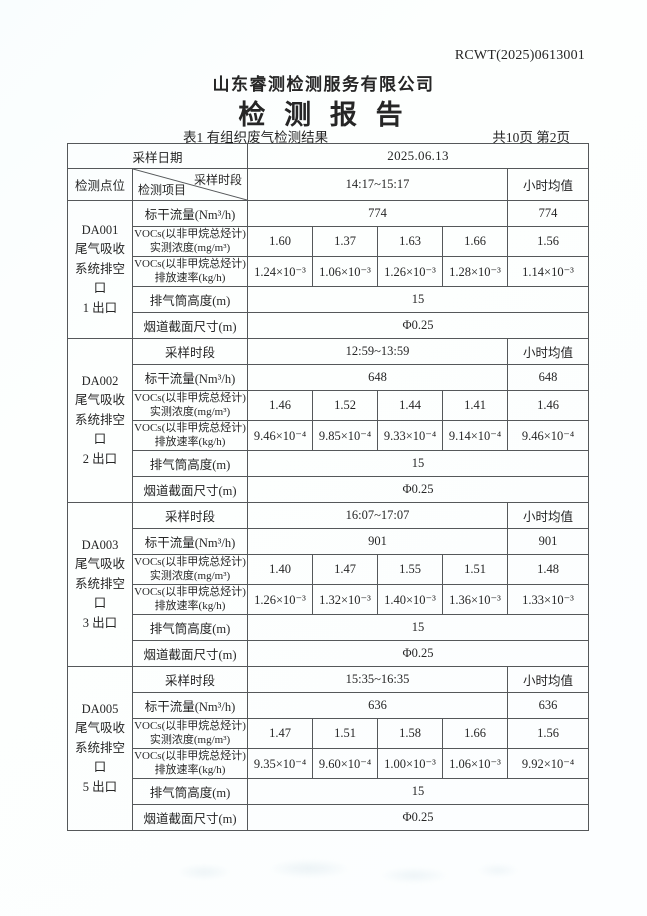 The image size is (647, 916). Describe the element at coordinates (475, 271) in the screenshot. I see `rate-value: 1.28×10⁻³` at that location.